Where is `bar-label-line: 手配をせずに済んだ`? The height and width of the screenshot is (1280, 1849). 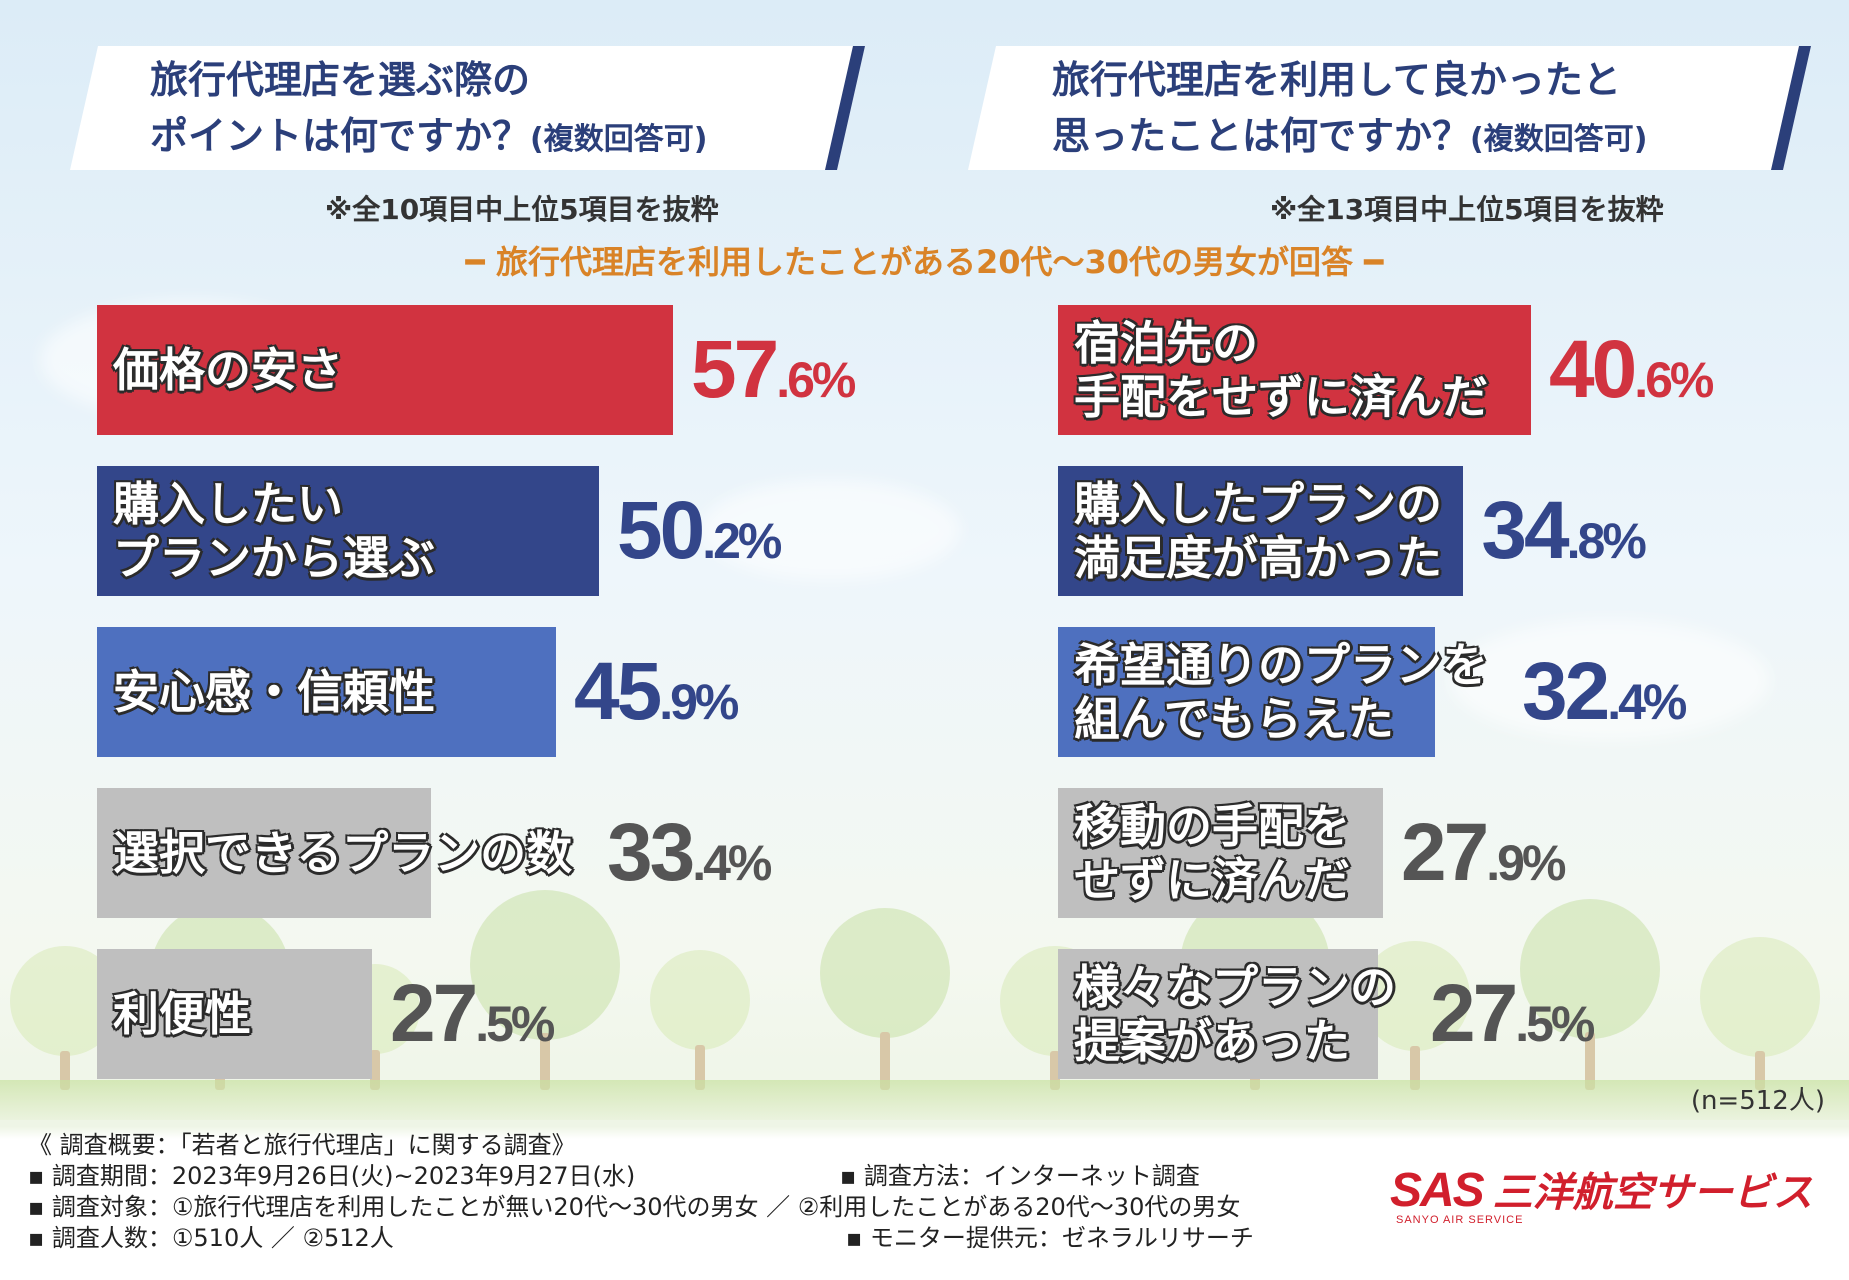
bar-label-line: 手配をせずに済んだ is located at coordinates (1281, 397).